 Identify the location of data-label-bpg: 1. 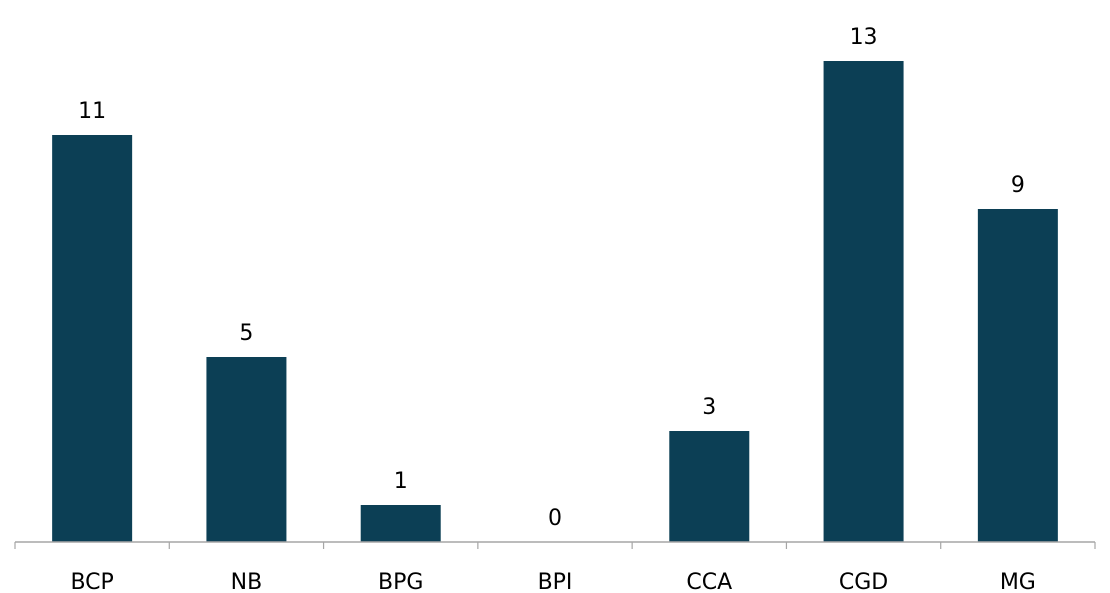
(401, 481).